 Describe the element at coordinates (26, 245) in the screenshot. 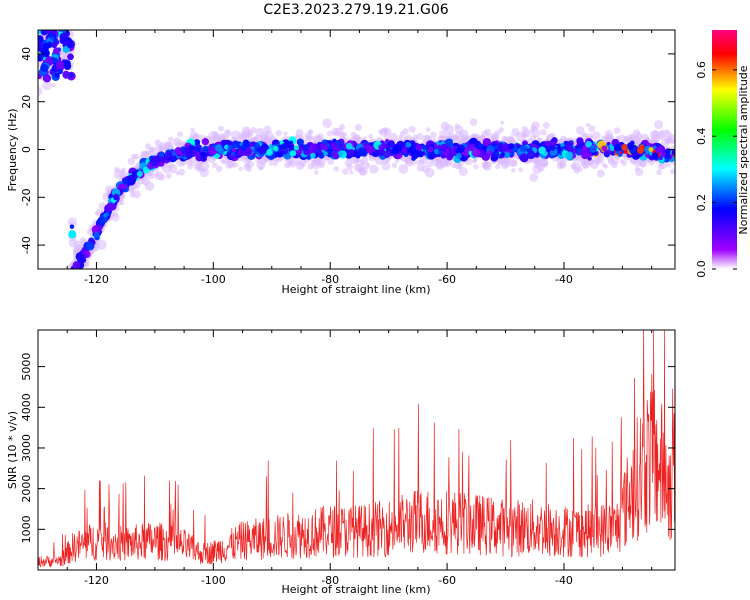

I see `y-tick-label: -40` at that location.